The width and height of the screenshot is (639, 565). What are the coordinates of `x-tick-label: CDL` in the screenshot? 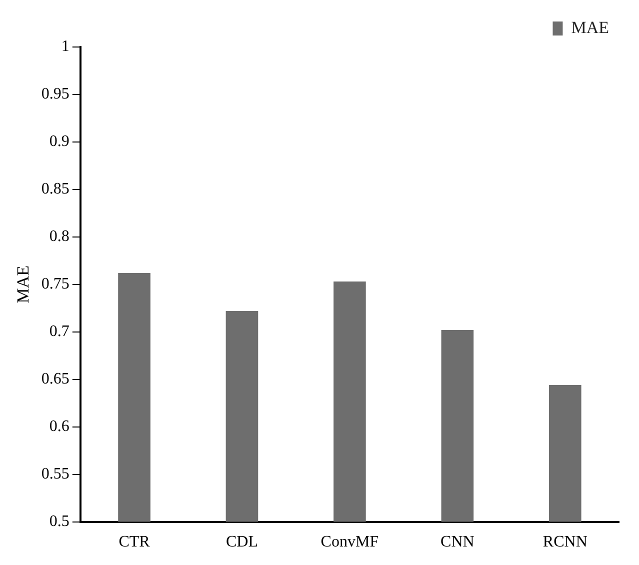 It's located at (242, 542).